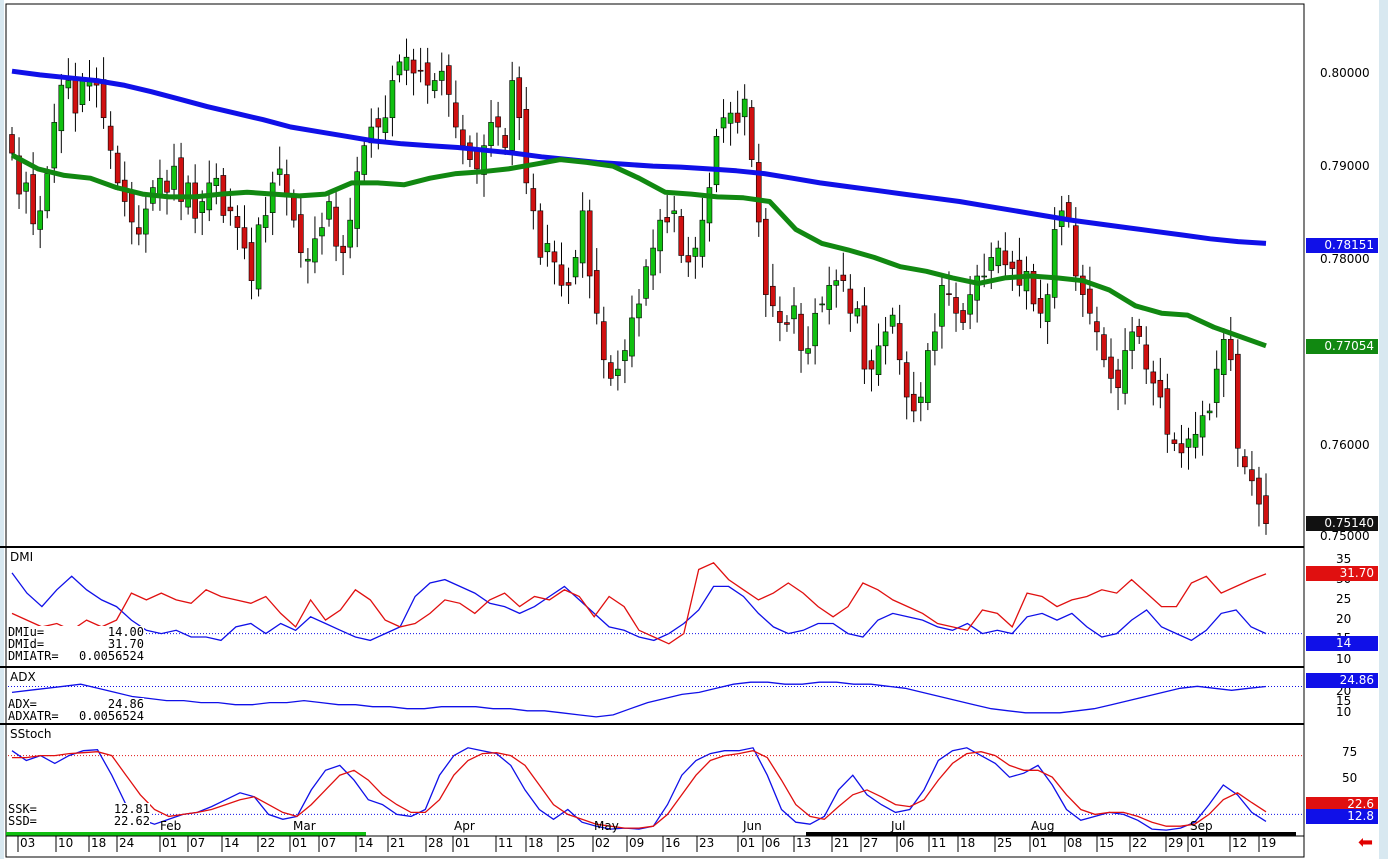 The width and height of the screenshot is (1388, 859). I want to click on ssk-line, so click(639, 789).